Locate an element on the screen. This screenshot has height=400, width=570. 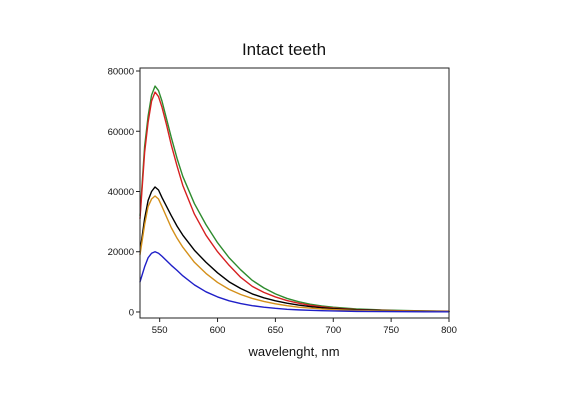
y-tick-label: 60000 is located at coordinates (121, 132).